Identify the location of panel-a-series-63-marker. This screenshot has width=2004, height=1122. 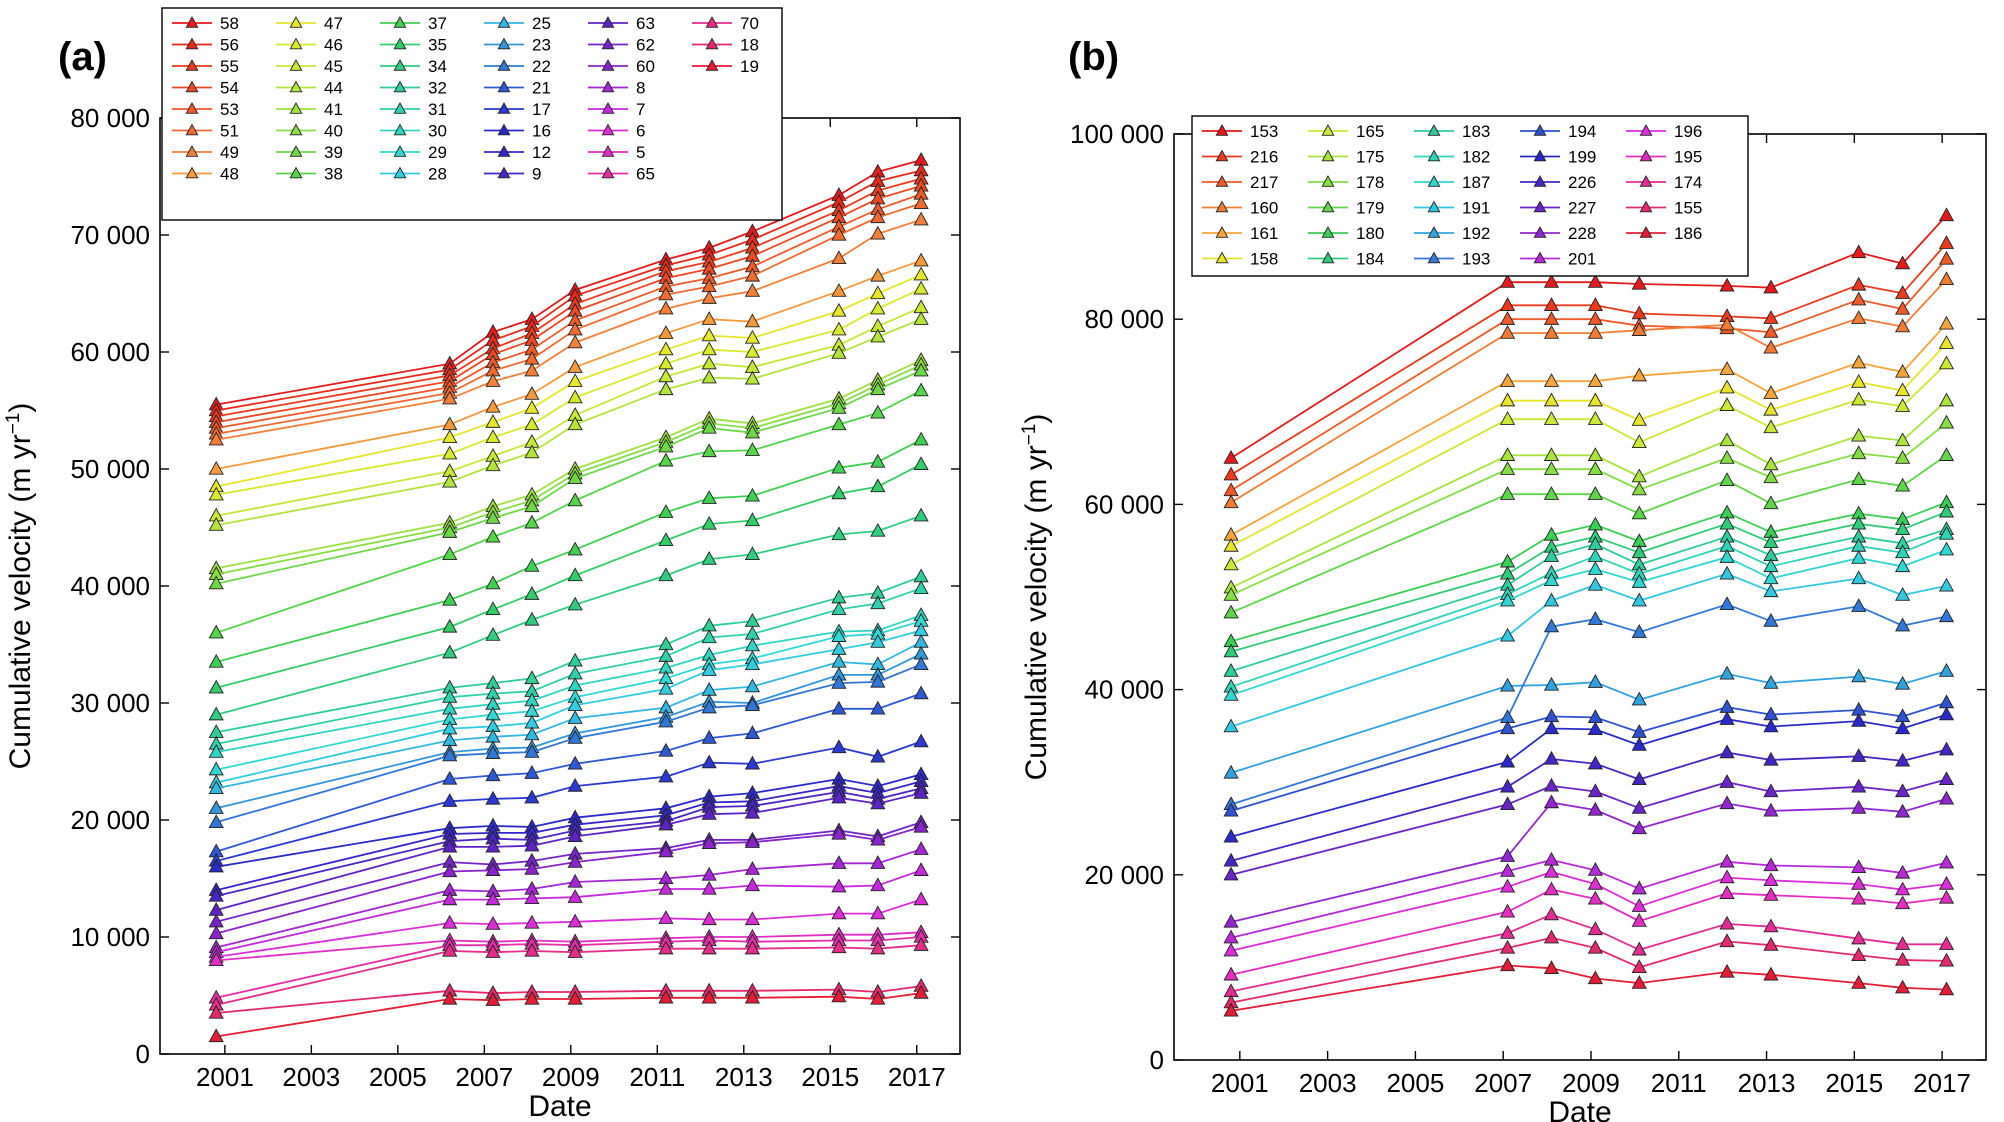
(709, 813).